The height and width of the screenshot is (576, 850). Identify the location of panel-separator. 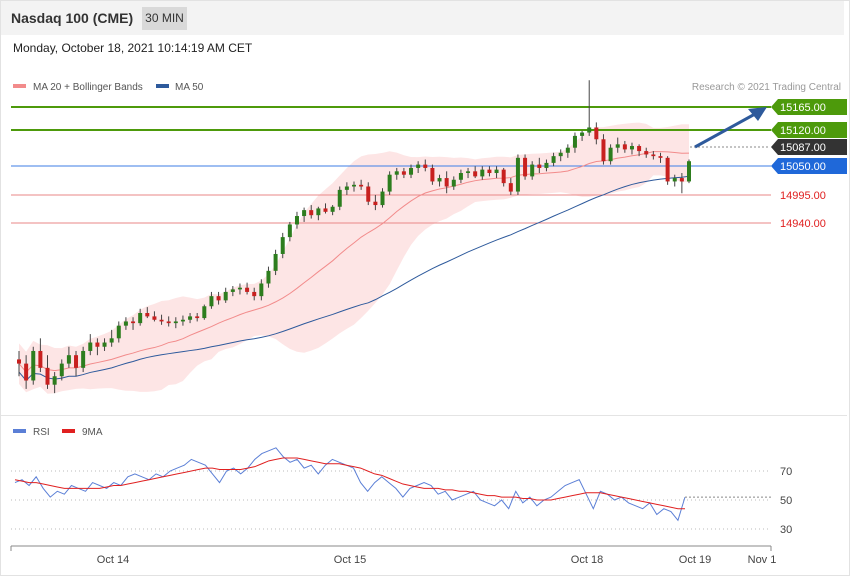
(424, 415).